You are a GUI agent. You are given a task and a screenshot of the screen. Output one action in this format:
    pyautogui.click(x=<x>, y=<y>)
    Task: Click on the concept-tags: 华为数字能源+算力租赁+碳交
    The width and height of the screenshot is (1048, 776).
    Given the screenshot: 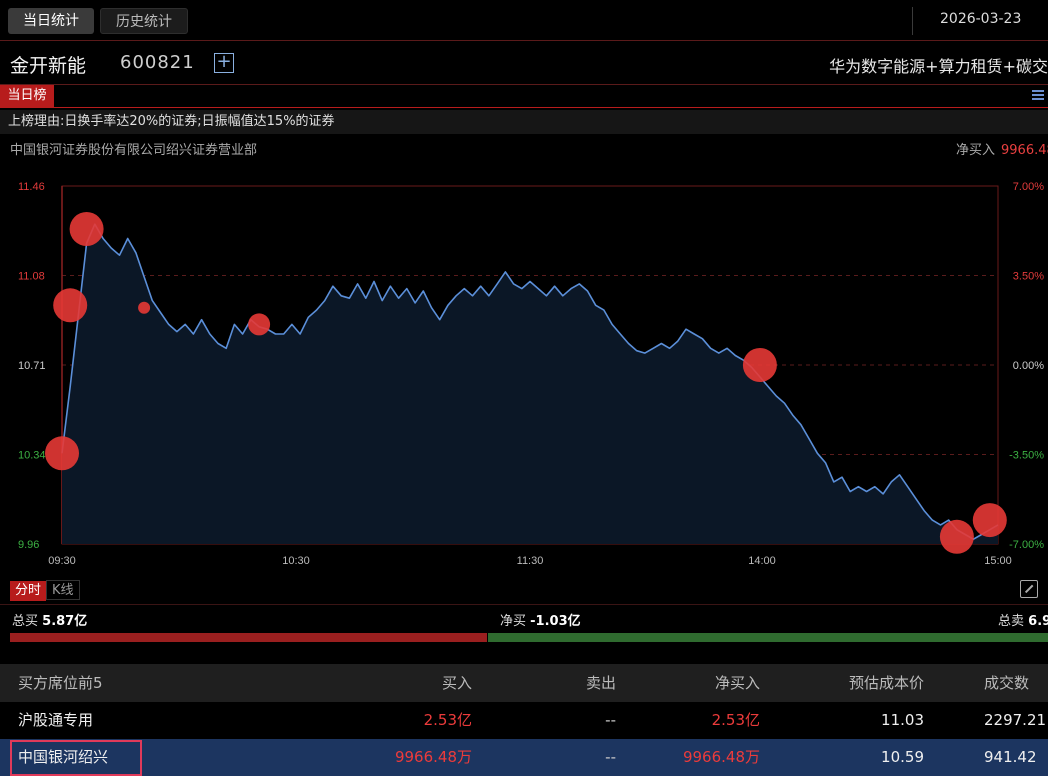 What is the action you would take?
    pyautogui.click(x=938, y=66)
    